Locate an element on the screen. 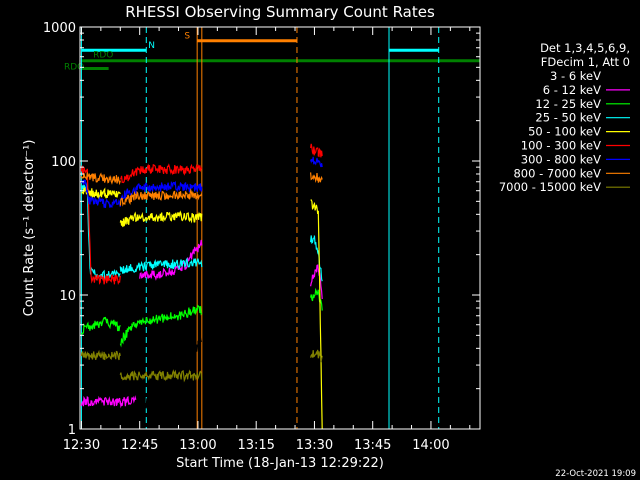 The image size is (640, 480). legend-label-4: 50 - 100 keV is located at coordinates (564, 132).